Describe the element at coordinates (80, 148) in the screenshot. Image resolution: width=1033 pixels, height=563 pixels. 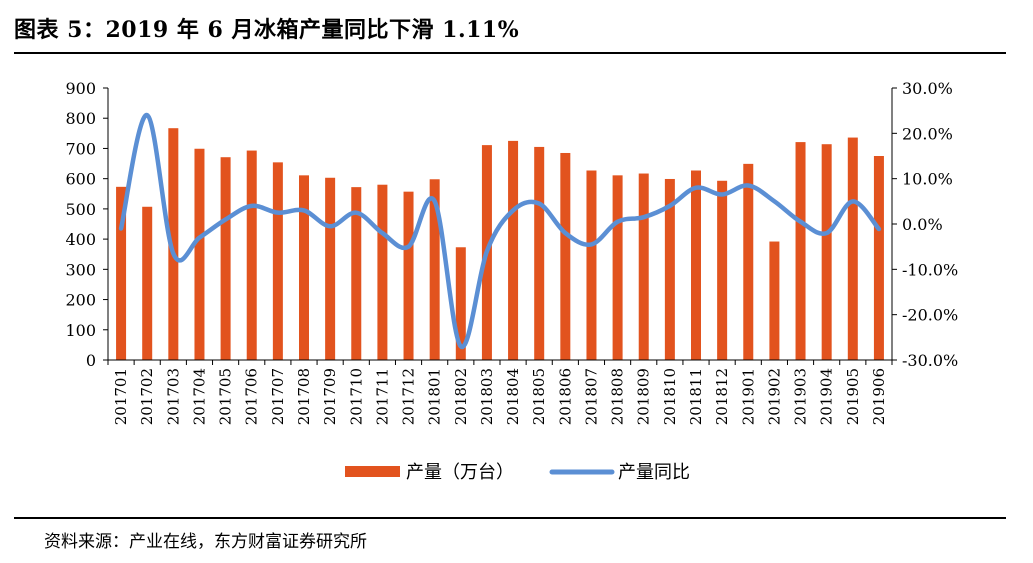
I see `y-left-tick-label: 700` at that location.